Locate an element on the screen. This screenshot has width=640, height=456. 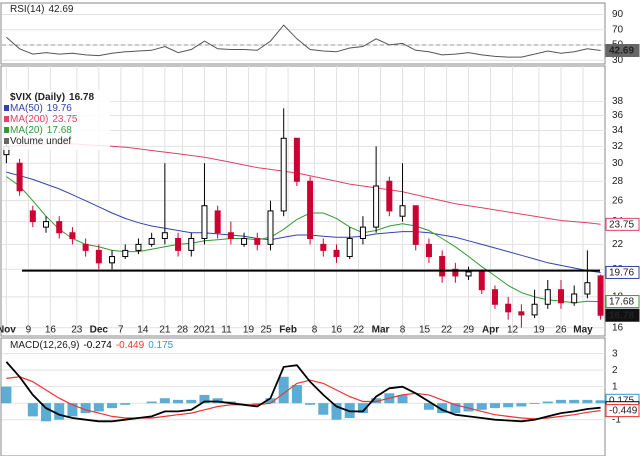
x-tick-label: 26 is located at coordinates (561, 330).